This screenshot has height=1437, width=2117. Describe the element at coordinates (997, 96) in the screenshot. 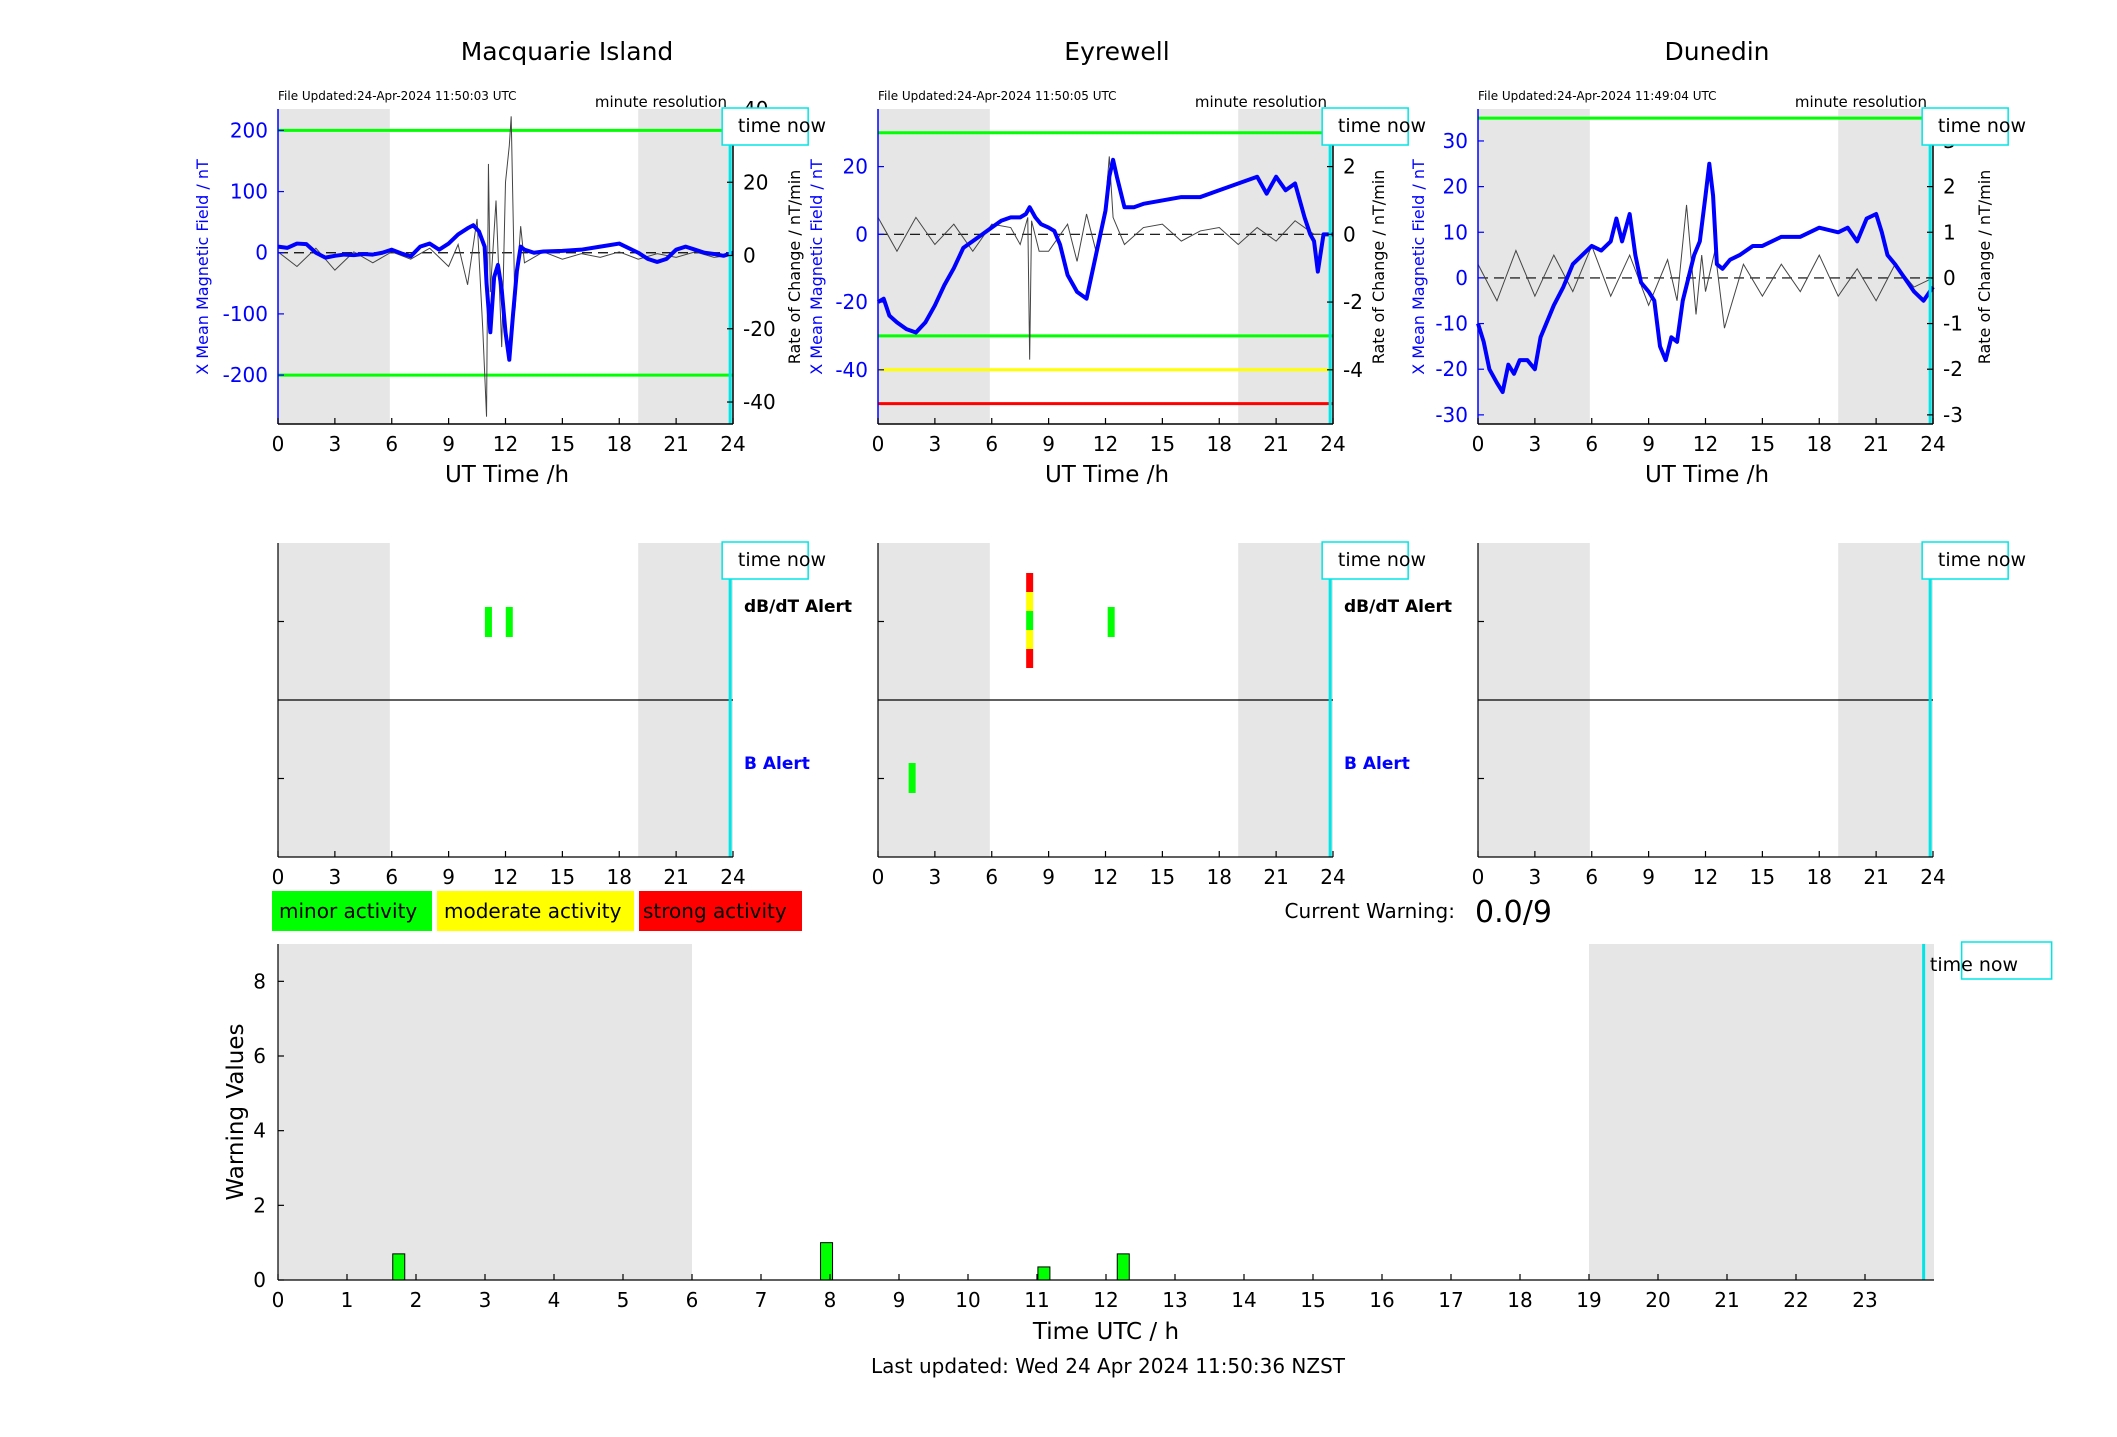

I see `file-updated-text: File Updated:24-Apr-2024 11:50:05 UTC` at that location.